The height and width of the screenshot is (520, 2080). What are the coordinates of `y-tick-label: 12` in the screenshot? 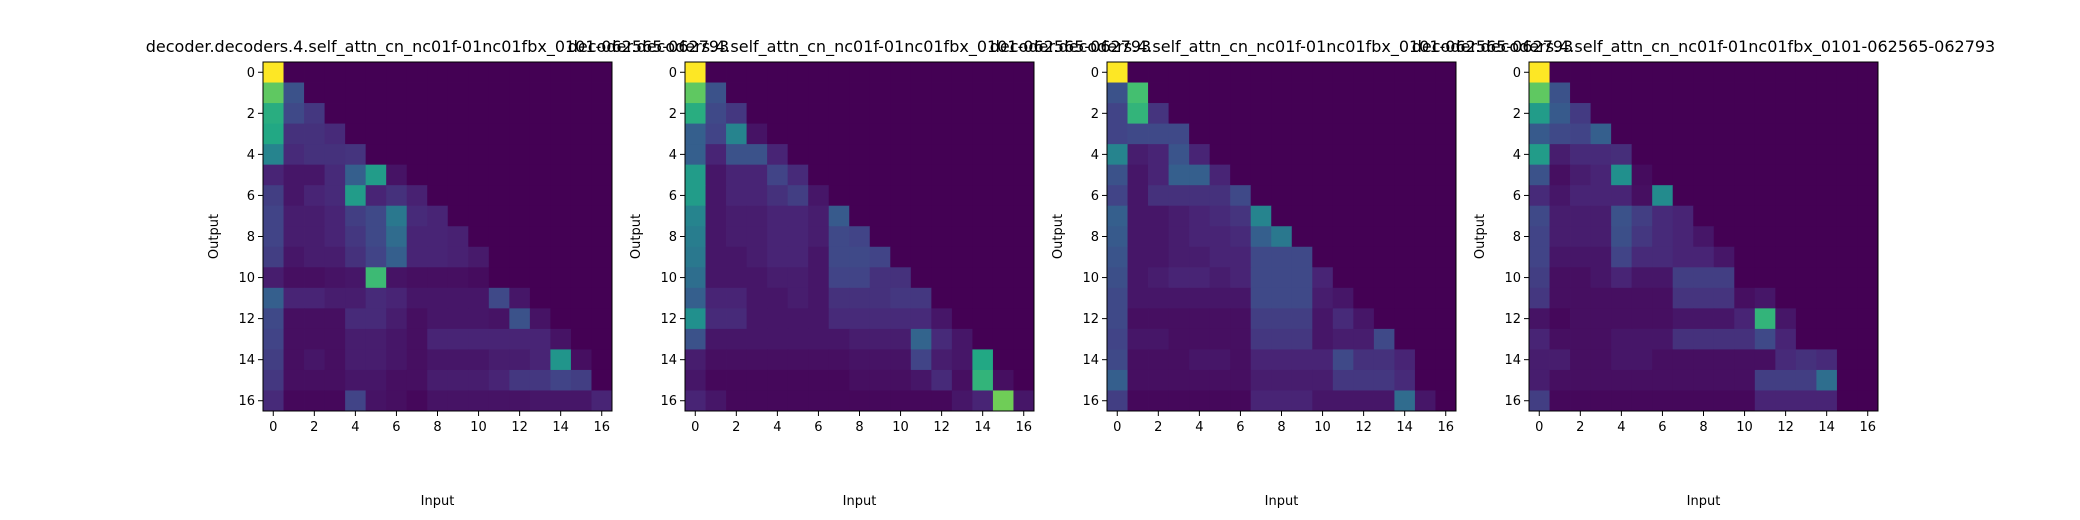 It's located at (668, 319).